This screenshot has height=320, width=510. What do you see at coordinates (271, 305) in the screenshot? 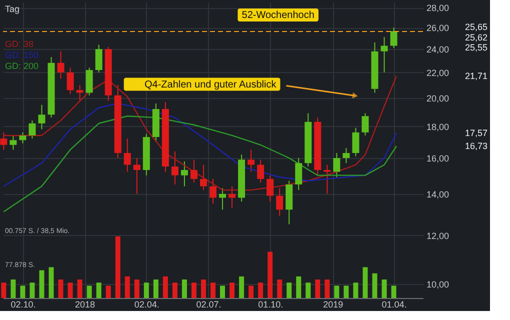
I see `x-tick-label: 01.10.` at bounding box center [271, 305].